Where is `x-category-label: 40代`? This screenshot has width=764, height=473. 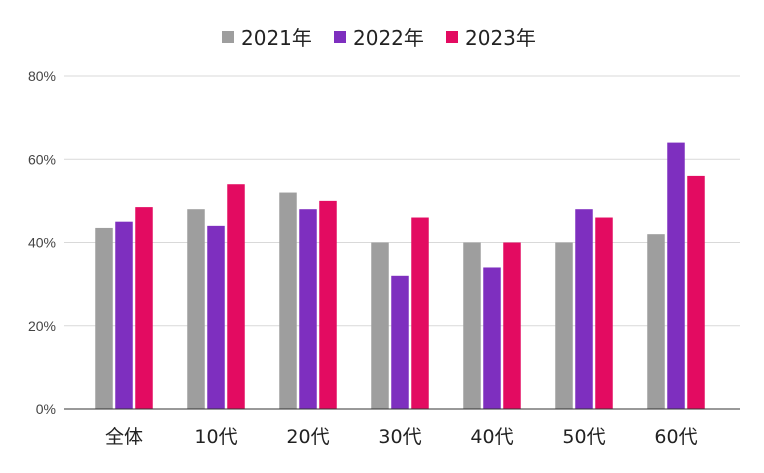
x-category-label: 40代 is located at coordinates (491, 437).